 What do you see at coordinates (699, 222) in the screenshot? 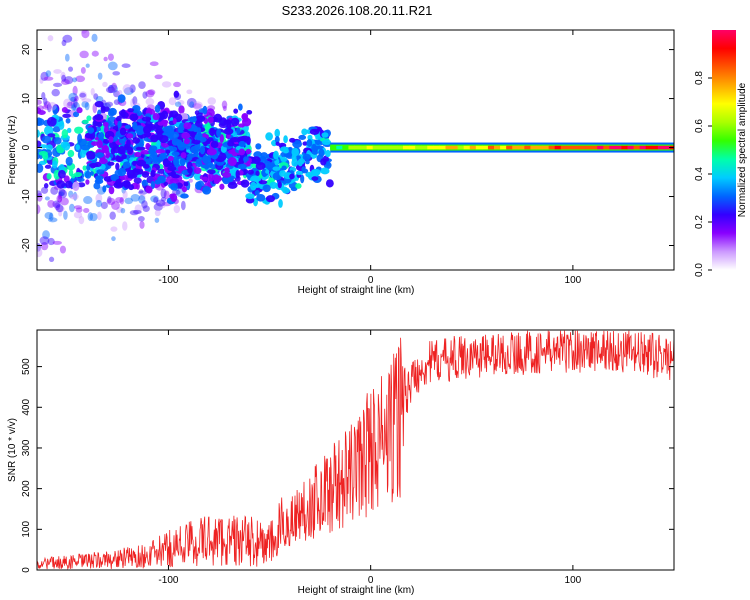
I see `colorbar-tick-label: 0.2` at bounding box center [699, 222].